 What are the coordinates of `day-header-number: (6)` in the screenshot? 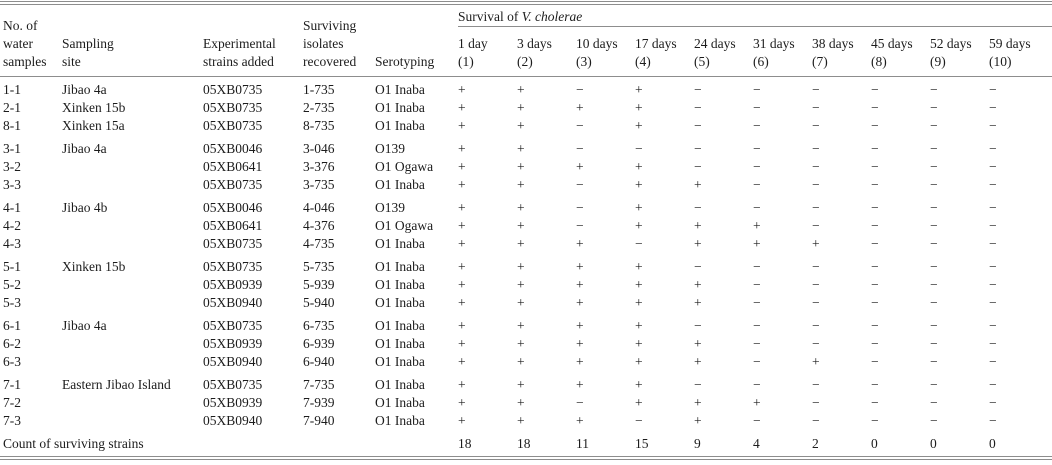 It's located at (761, 61).